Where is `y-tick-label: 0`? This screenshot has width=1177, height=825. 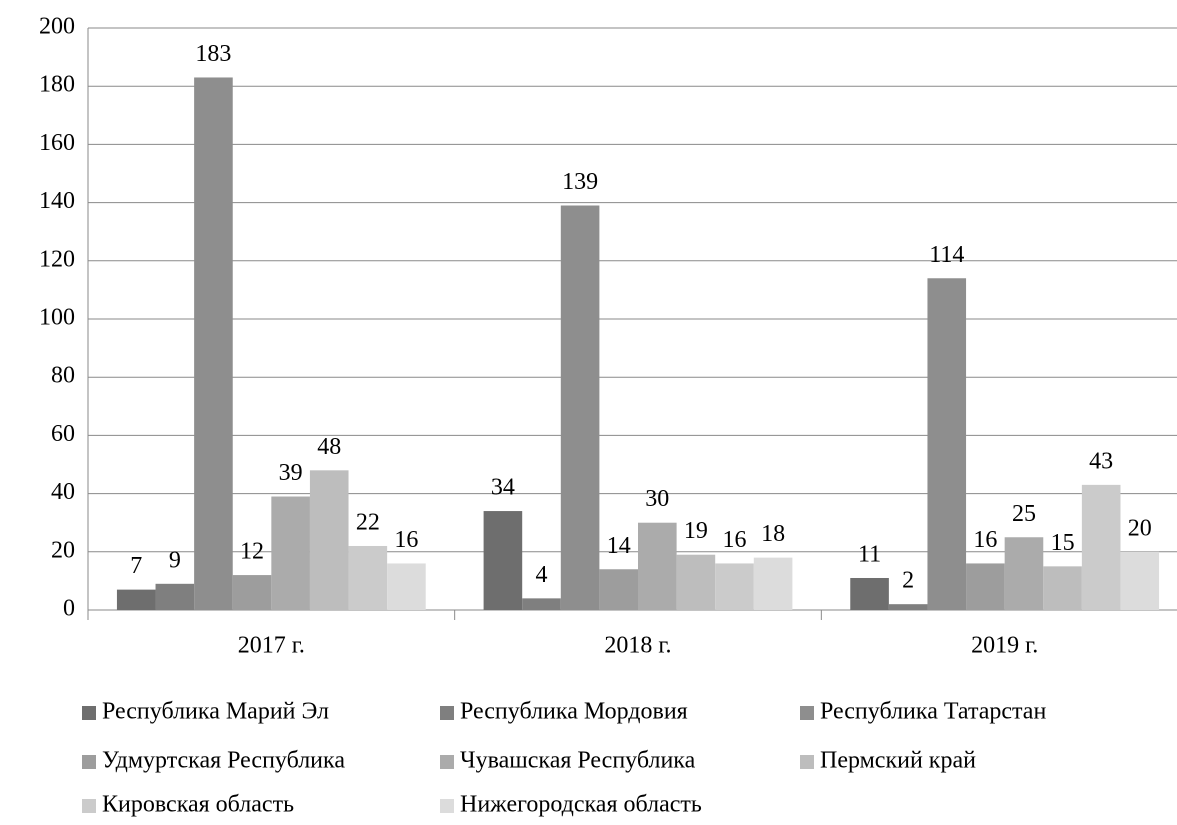
y-tick-label: 0 is located at coordinates (69, 609).